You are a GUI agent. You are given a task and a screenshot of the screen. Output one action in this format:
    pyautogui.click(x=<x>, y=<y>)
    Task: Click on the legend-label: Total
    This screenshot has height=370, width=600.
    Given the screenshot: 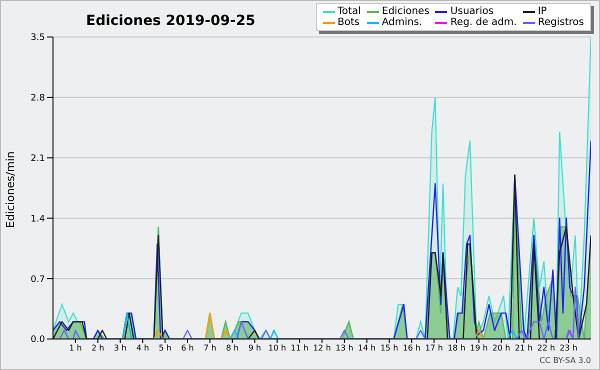 What is the action you would take?
    pyautogui.click(x=349, y=11)
    